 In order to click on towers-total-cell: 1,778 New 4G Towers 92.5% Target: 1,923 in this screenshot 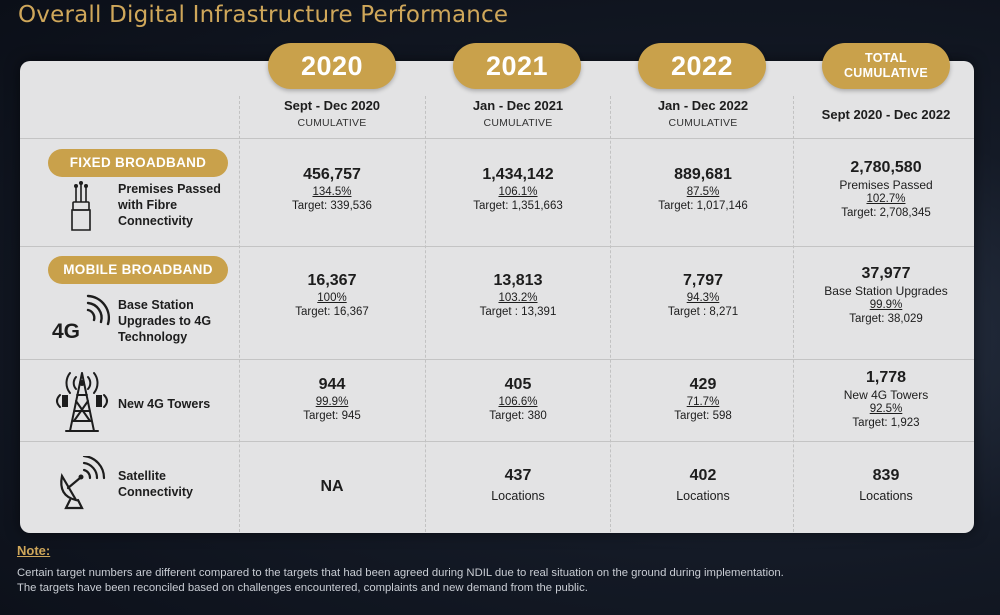, I will do `click(886, 399)`.